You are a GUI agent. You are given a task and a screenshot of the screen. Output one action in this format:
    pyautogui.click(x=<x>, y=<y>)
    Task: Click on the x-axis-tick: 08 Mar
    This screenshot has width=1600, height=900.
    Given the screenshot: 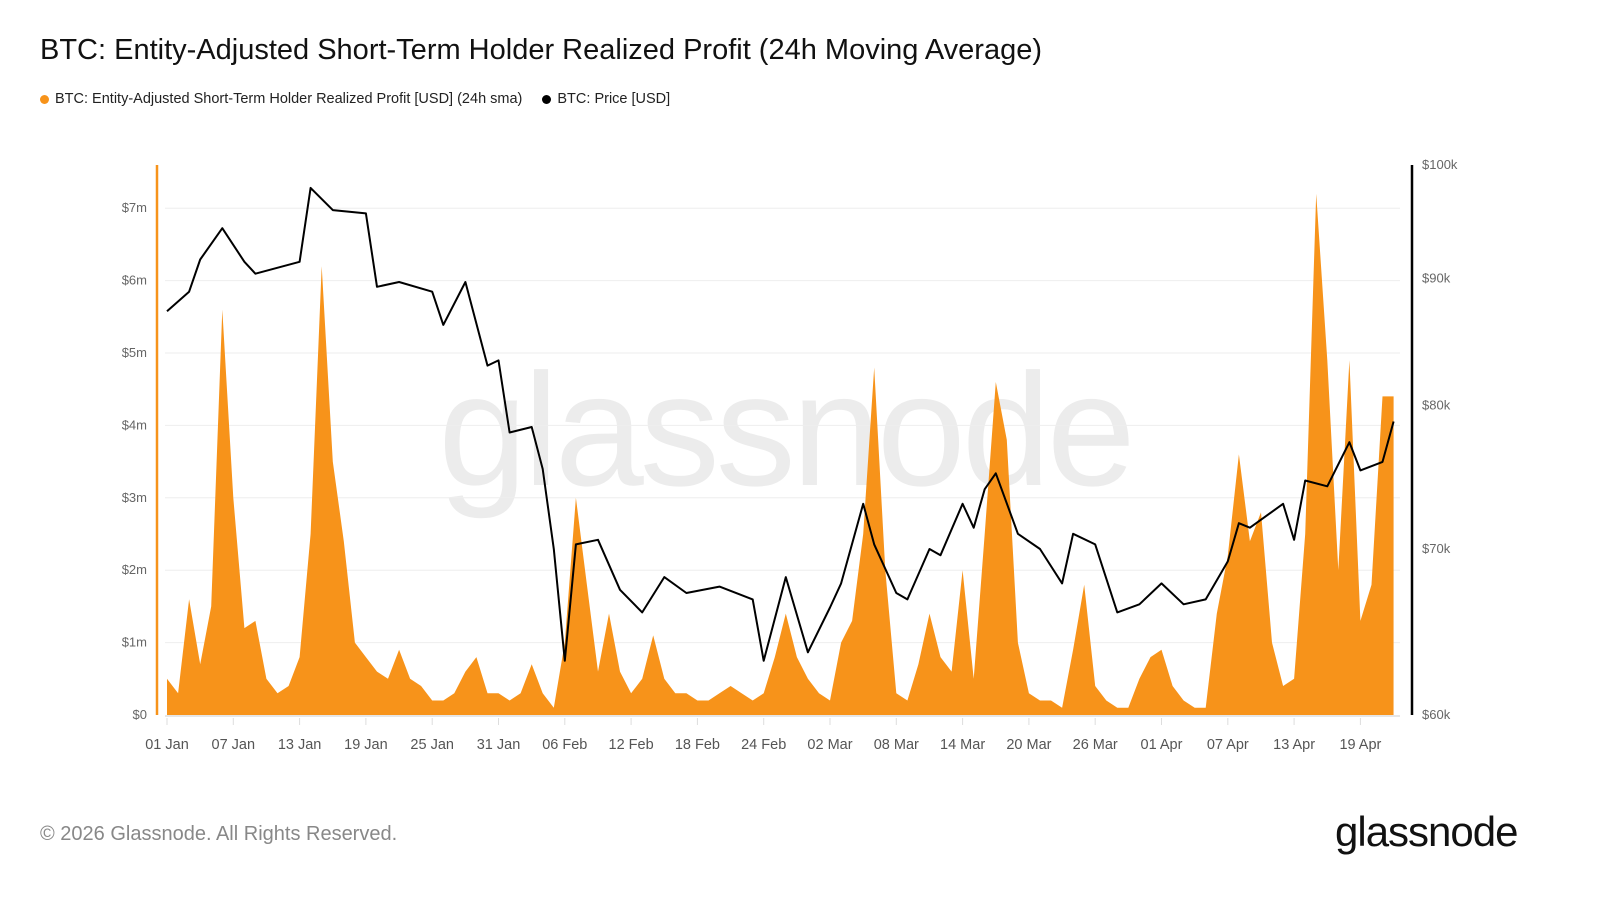 What is the action you would take?
    pyautogui.click(x=896, y=745)
    